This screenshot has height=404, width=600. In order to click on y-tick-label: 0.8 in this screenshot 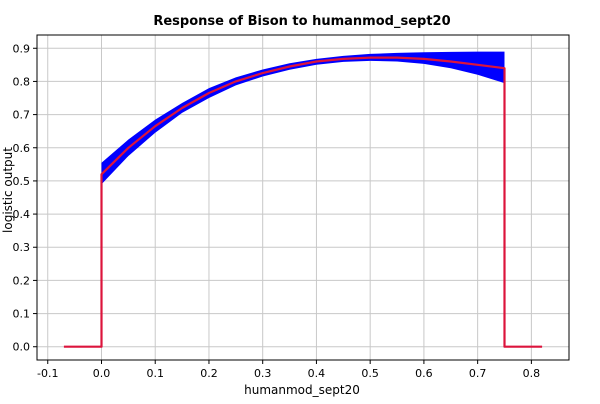, I will do `click(22, 81)`.